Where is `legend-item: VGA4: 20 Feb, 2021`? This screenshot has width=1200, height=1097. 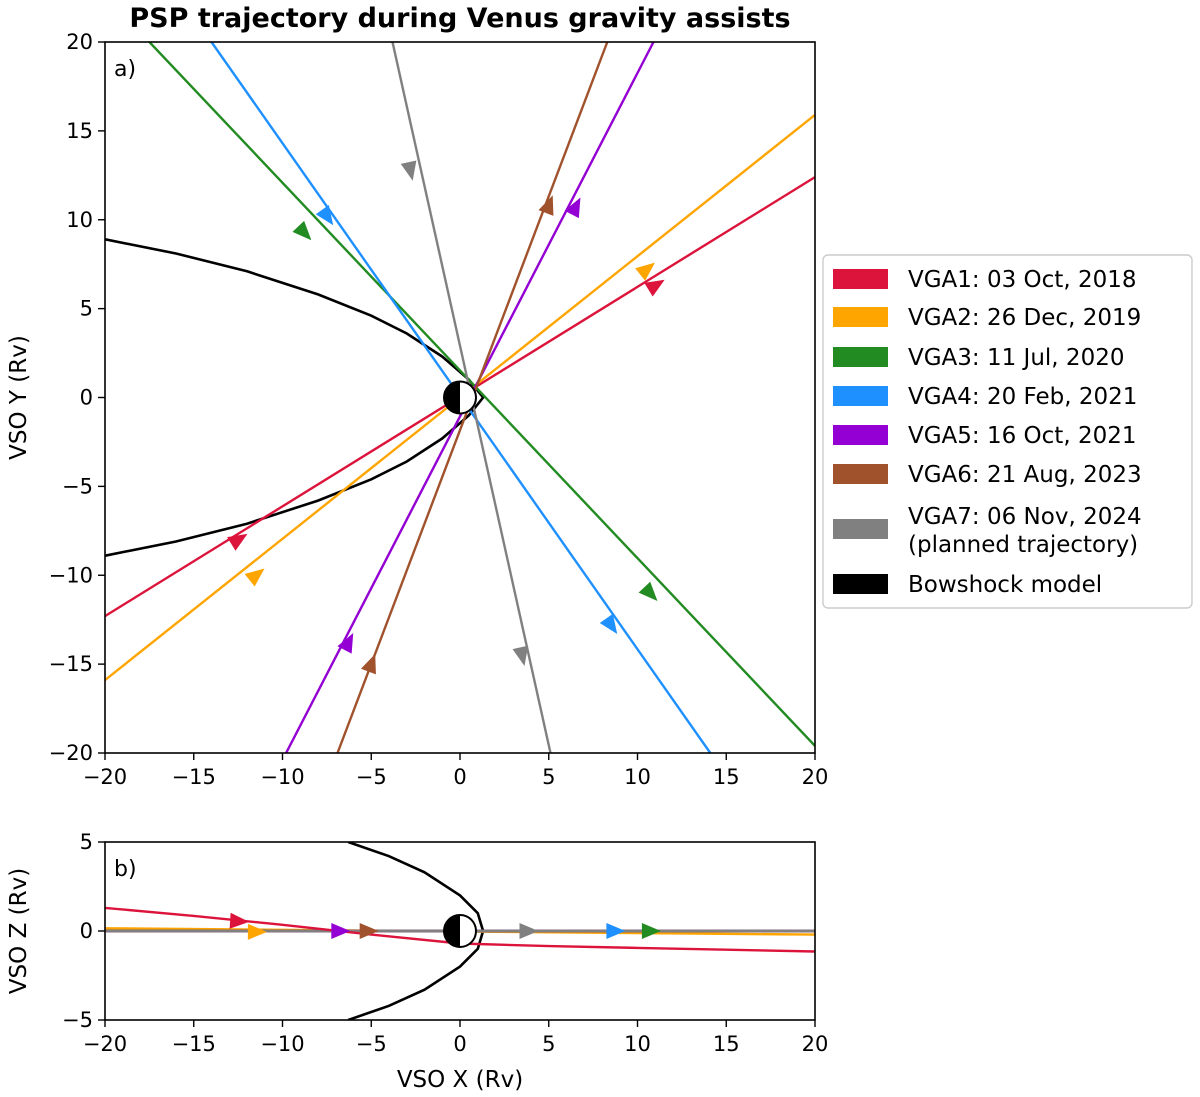
legend-item: VGA4: 20 Feb, 2021 is located at coordinates (985, 397).